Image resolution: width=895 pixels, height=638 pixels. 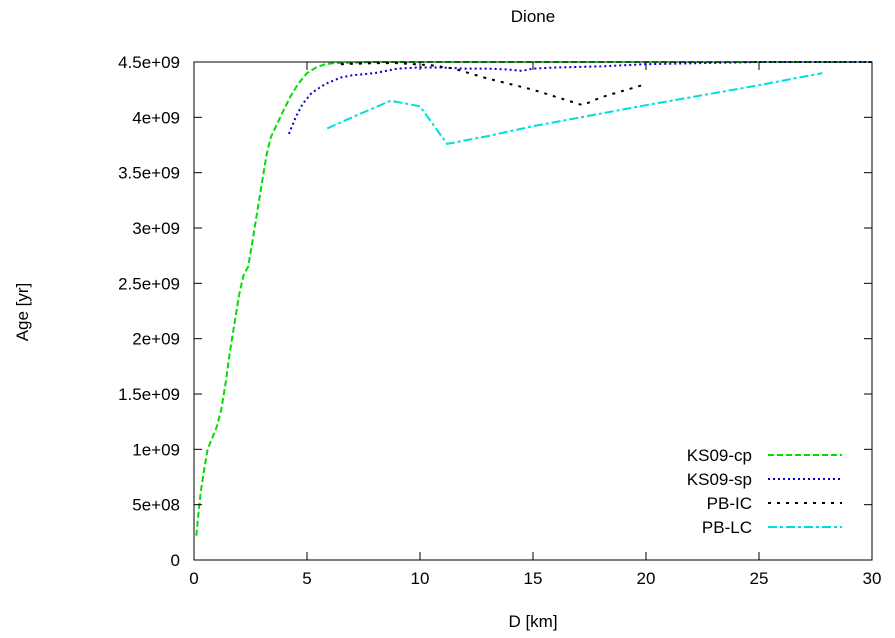 What do you see at coordinates (156, 449) in the screenshot?
I see `y-tick-label: 1e+09` at bounding box center [156, 449].